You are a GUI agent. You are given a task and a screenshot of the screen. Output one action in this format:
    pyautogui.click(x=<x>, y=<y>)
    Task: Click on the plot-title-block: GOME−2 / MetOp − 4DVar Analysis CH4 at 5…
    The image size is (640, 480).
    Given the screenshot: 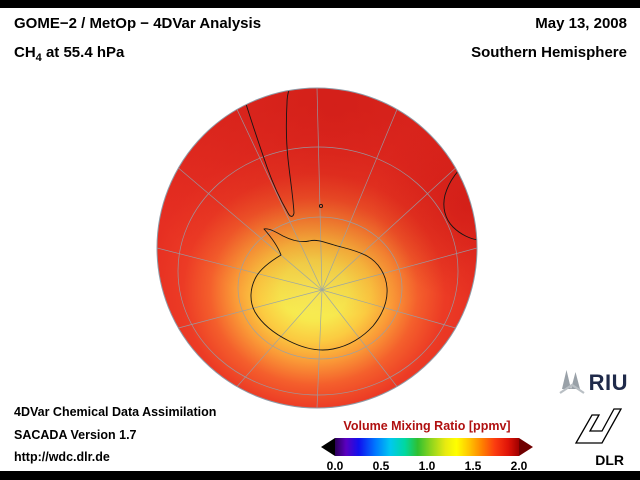 What is the action you would take?
    pyautogui.click(x=137, y=40)
    